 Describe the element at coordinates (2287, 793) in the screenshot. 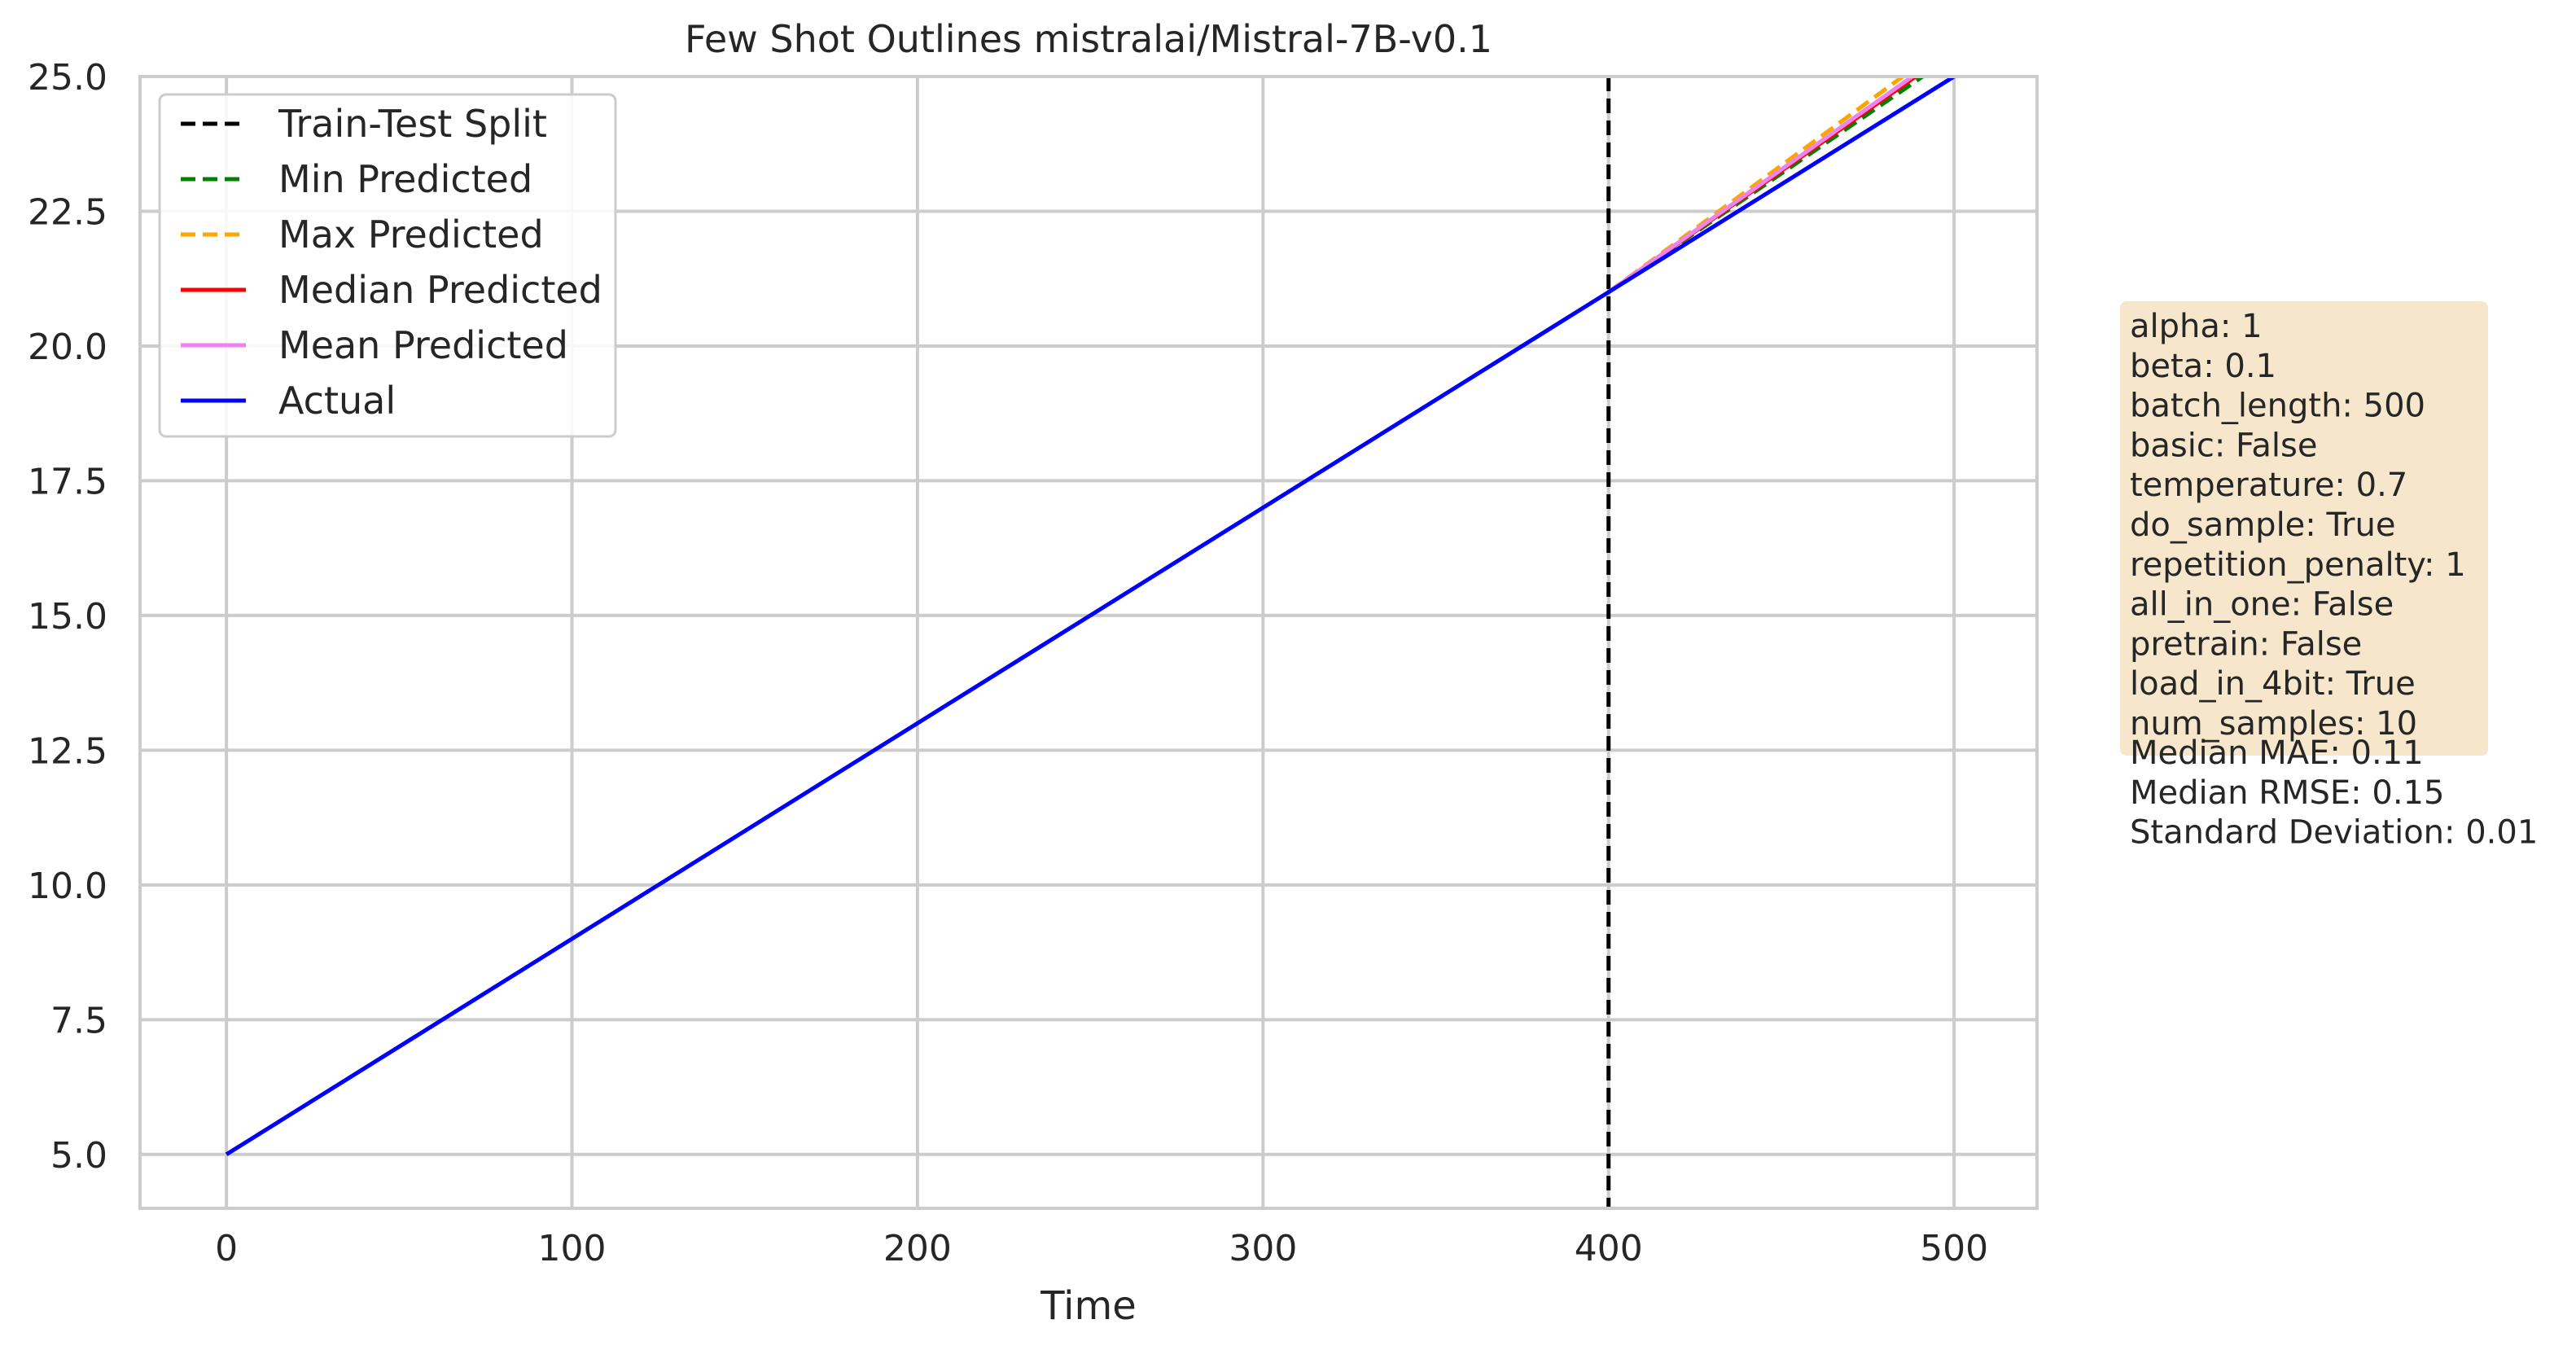

I see `metric-line: Median RMSE: 0.15` at that location.